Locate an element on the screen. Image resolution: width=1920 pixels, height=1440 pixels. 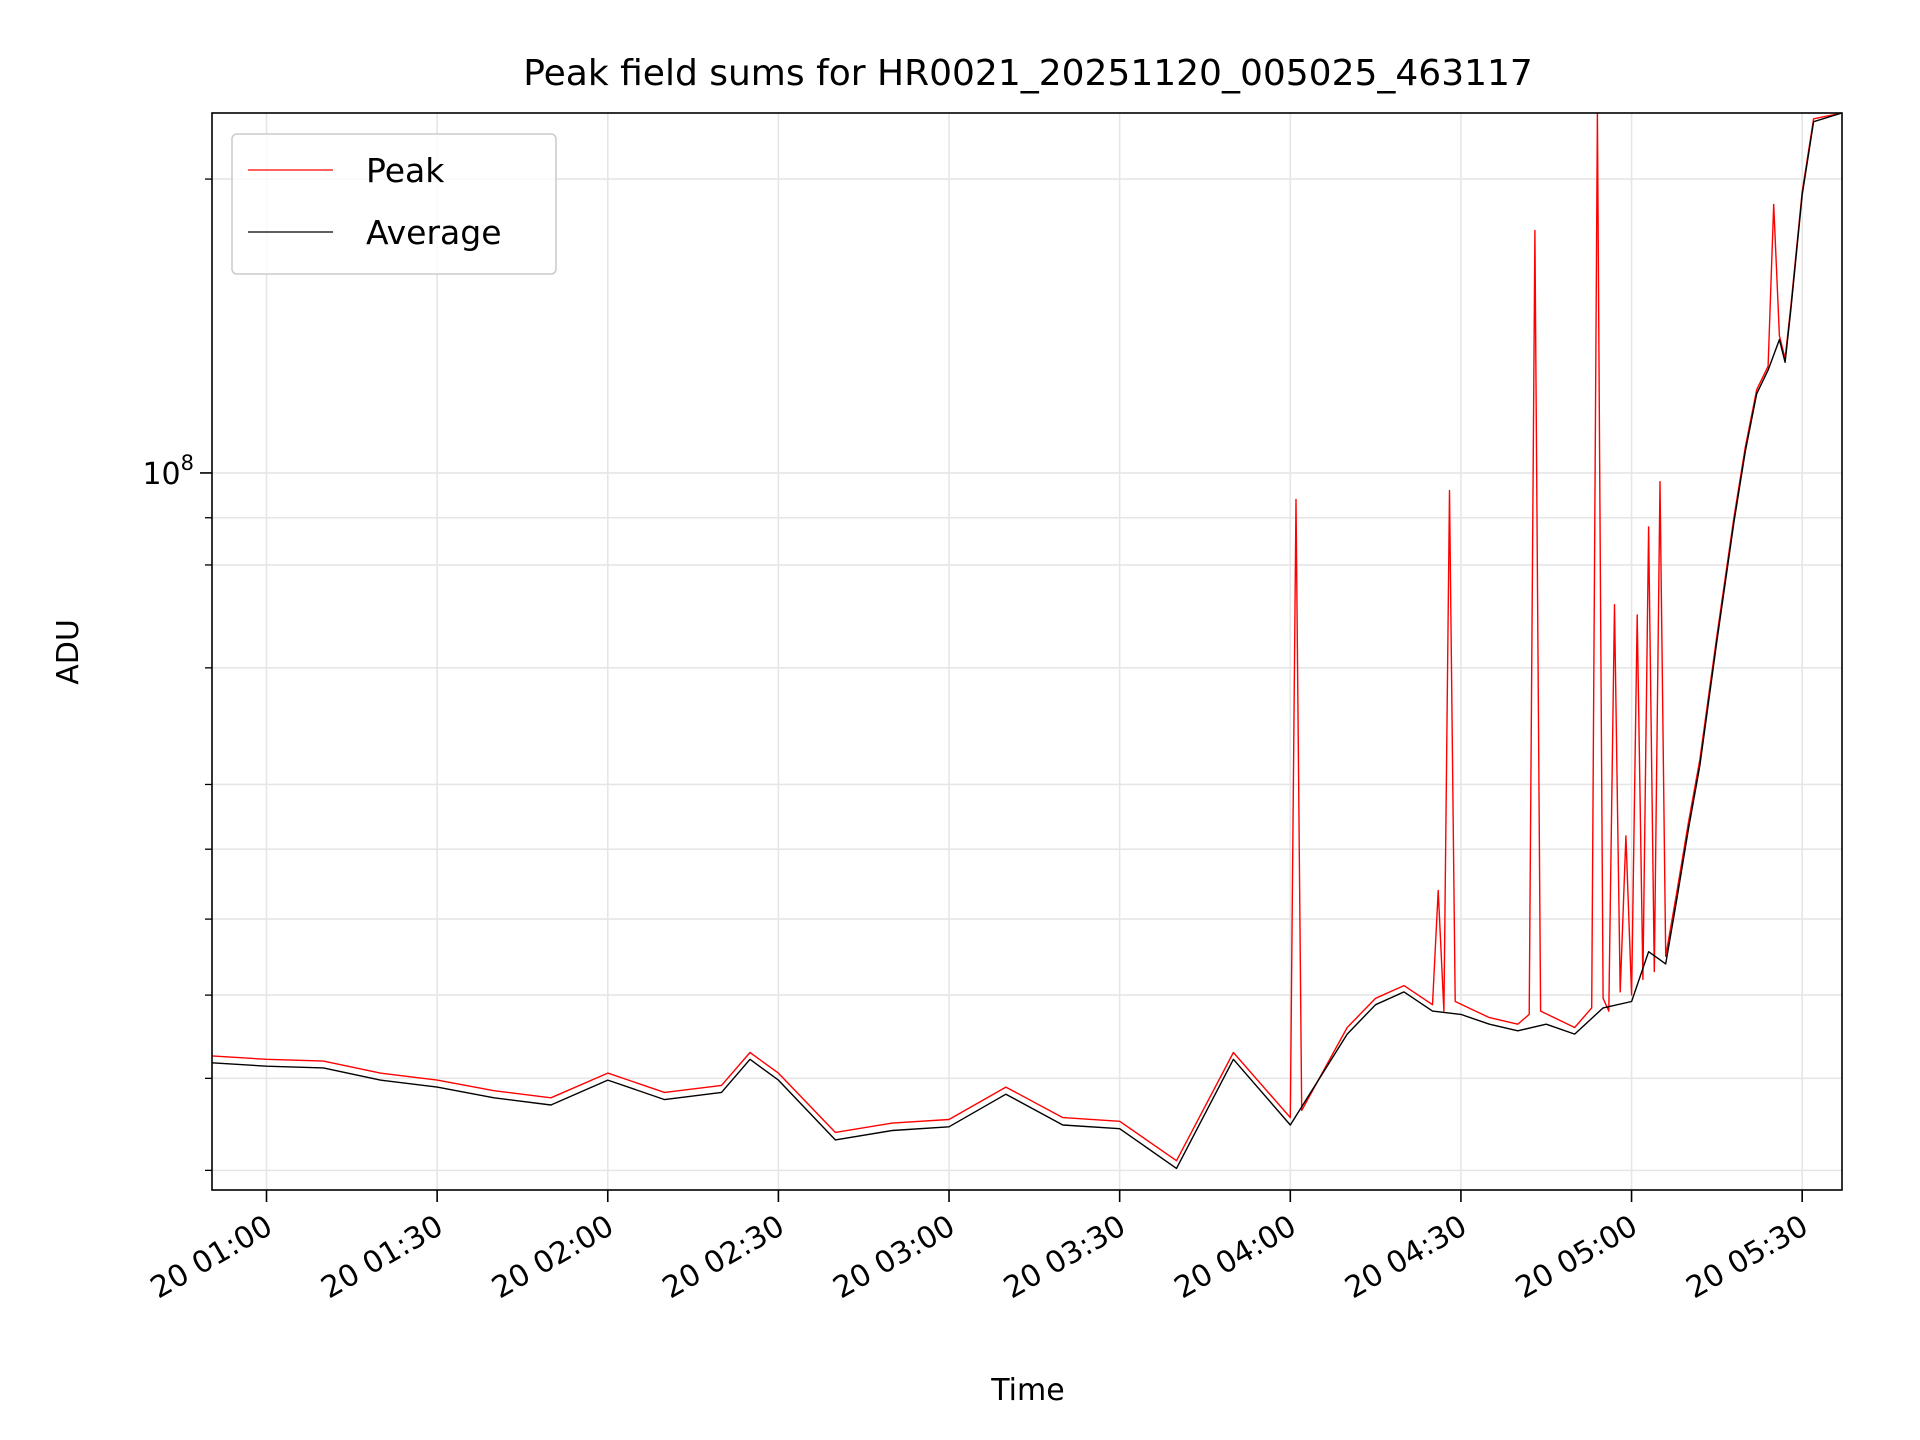
legend-label-peak: Peak is located at coordinates (405, 170).